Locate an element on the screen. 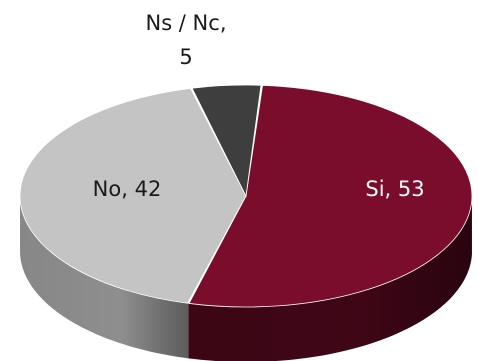 Image resolution: width=478 pixels, height=361 pixels. data-label-si: Si, 53 is located at coordinates (394, 189).